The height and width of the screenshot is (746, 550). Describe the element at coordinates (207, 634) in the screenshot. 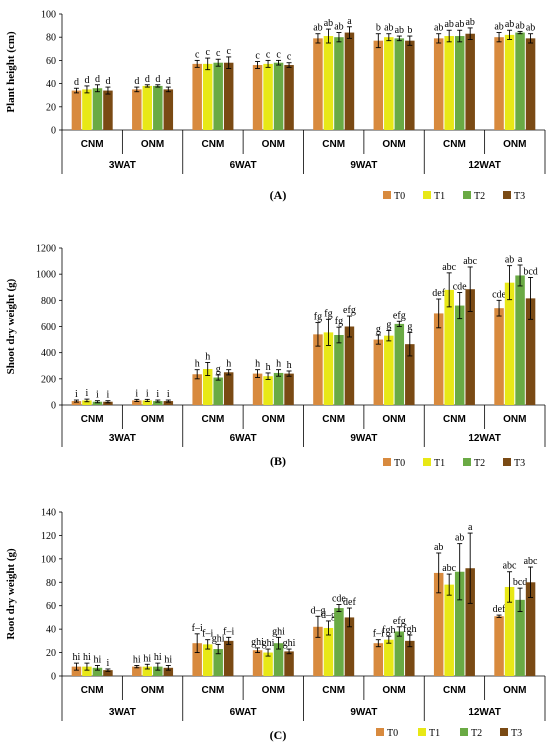

I see `significance-letter: f–i` at that location.